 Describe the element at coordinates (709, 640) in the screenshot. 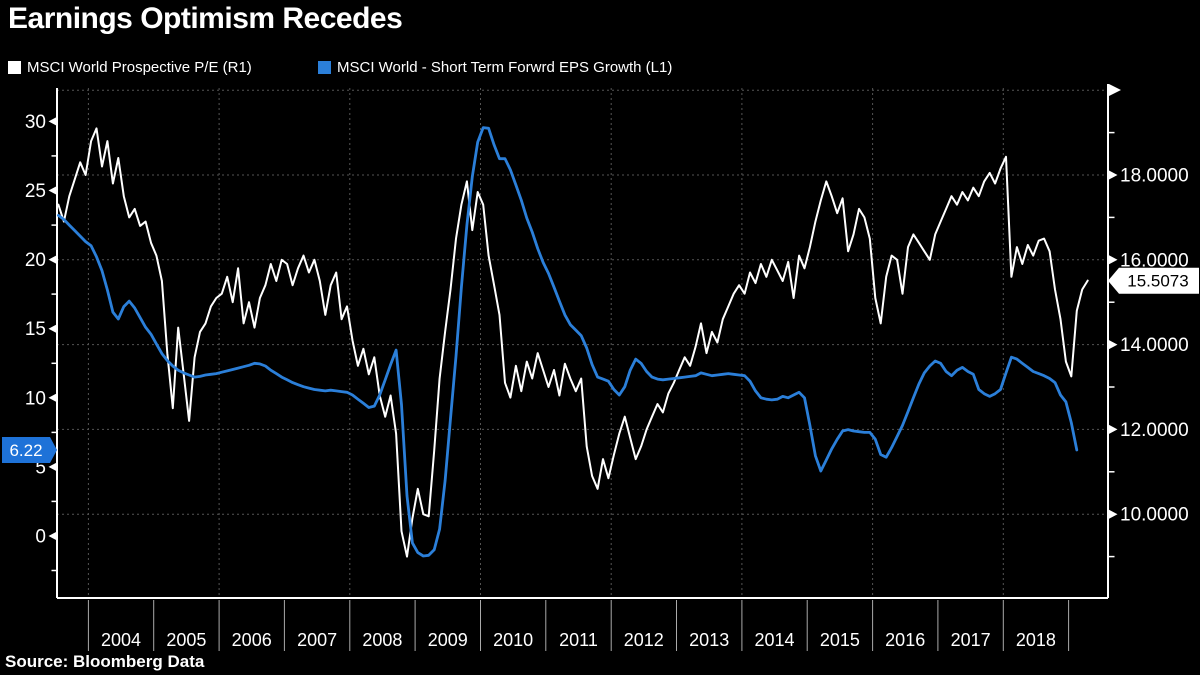

I see `year-label: 2013` at that location.